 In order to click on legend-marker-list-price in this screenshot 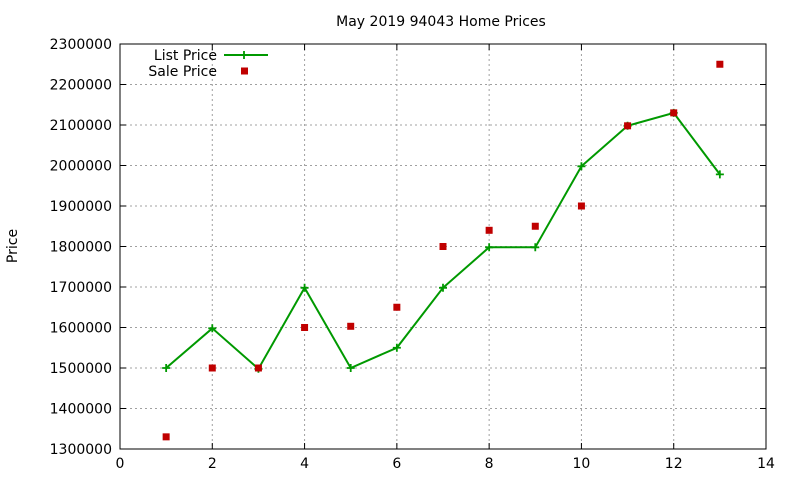, I will do `click(244, 55)`.